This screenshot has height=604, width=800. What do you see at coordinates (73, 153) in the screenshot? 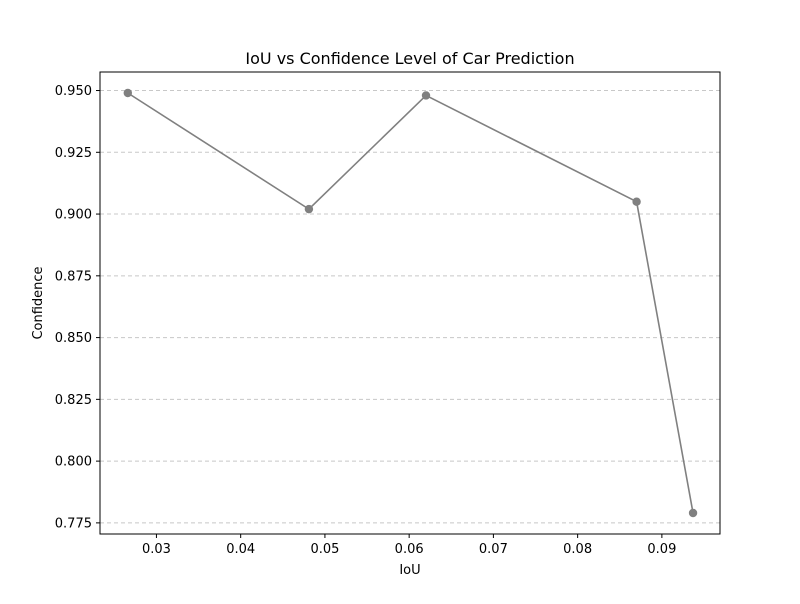
I see `y-tick-label: 0.925` at bounding box center [73, 153].